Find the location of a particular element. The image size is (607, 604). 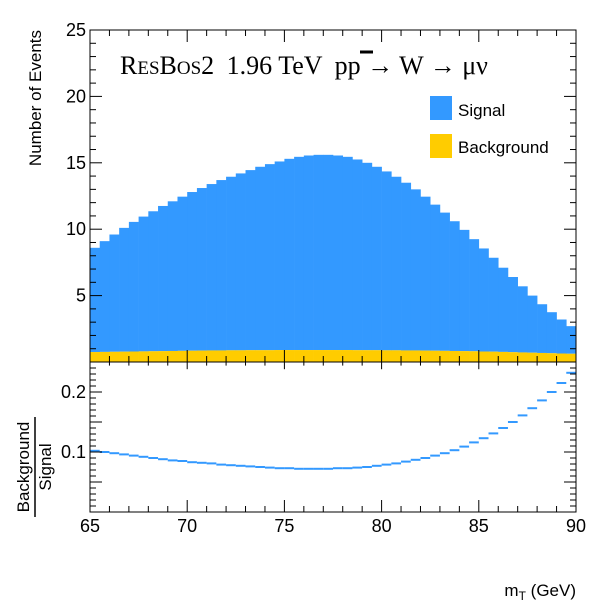

legend-background-swatch is located at coordinates (441, 146).